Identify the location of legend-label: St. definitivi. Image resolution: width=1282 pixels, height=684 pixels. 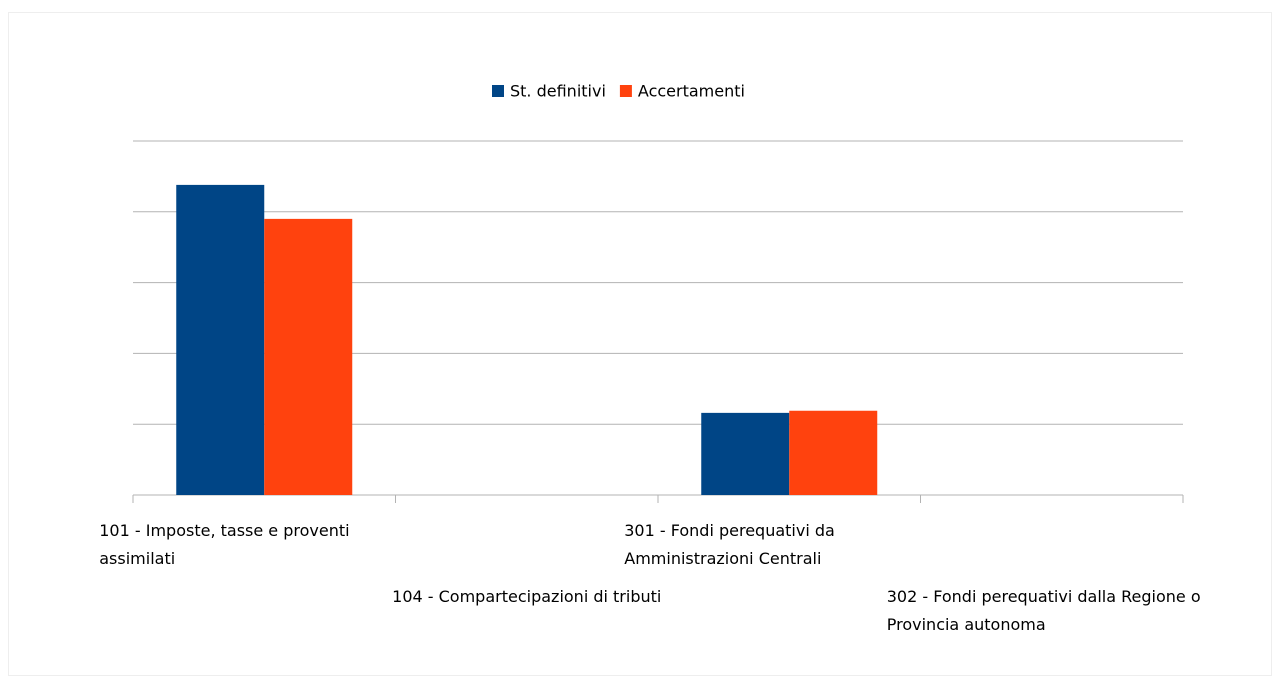
(558, 91).